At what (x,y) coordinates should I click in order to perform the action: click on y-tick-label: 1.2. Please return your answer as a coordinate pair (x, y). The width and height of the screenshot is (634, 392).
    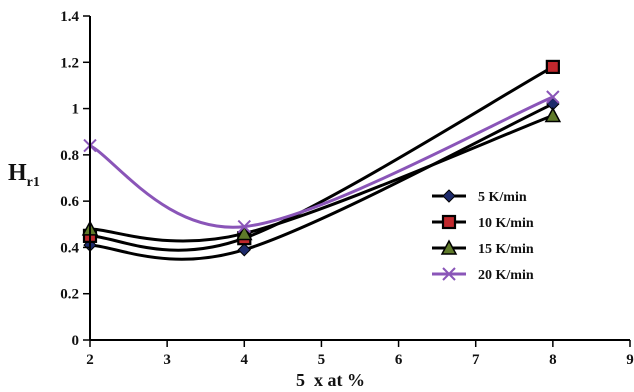
    Looking at the image, I should click on (69, 63).